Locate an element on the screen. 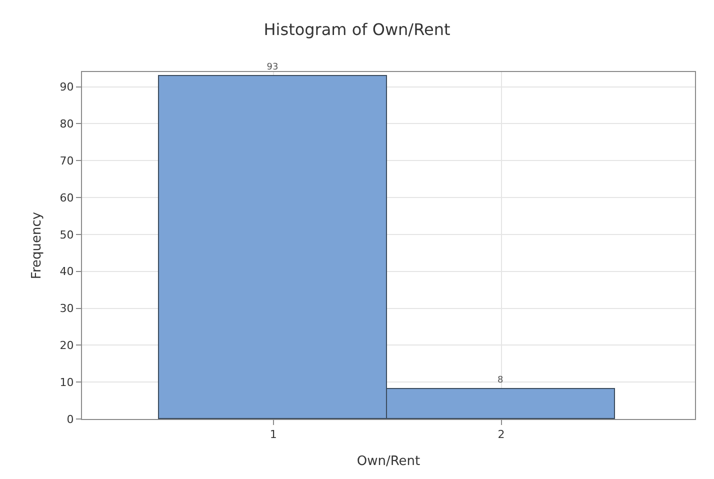 This screenshot has width=714, height=479. y-tick-label: 90 is located at coordinates (67, 87).